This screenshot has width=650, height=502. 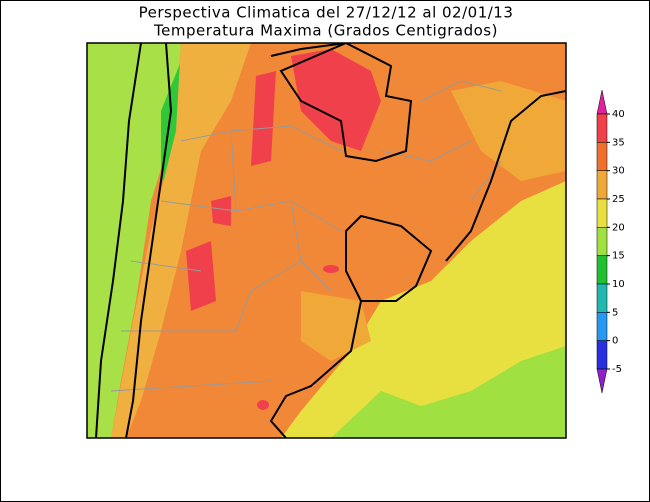 What do you see at coordinates (618, 256) in the screenshot?
I see `colorbar-tick-label: 15` at bounding box center [618, 256].